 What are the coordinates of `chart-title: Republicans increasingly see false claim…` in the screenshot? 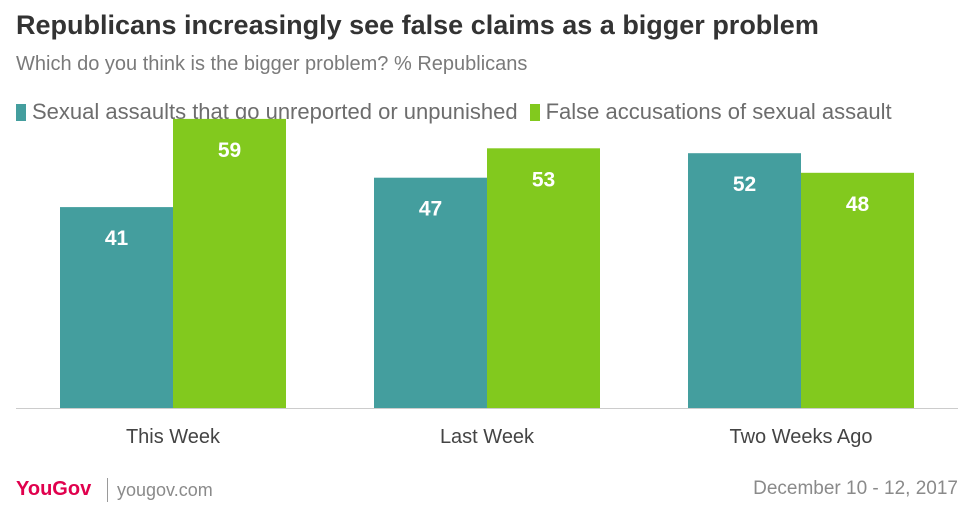 It's located at (417, 25).